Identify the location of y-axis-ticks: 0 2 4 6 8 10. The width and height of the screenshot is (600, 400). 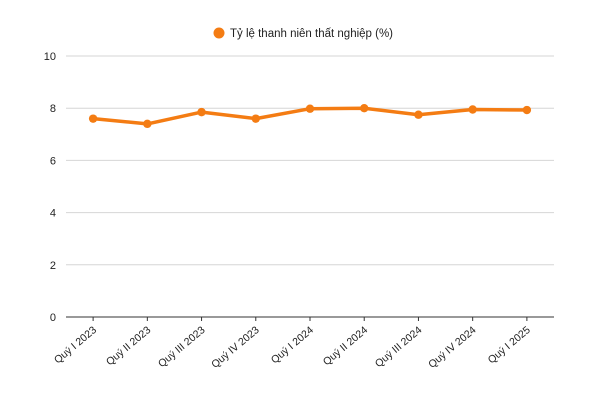
(50, 187).